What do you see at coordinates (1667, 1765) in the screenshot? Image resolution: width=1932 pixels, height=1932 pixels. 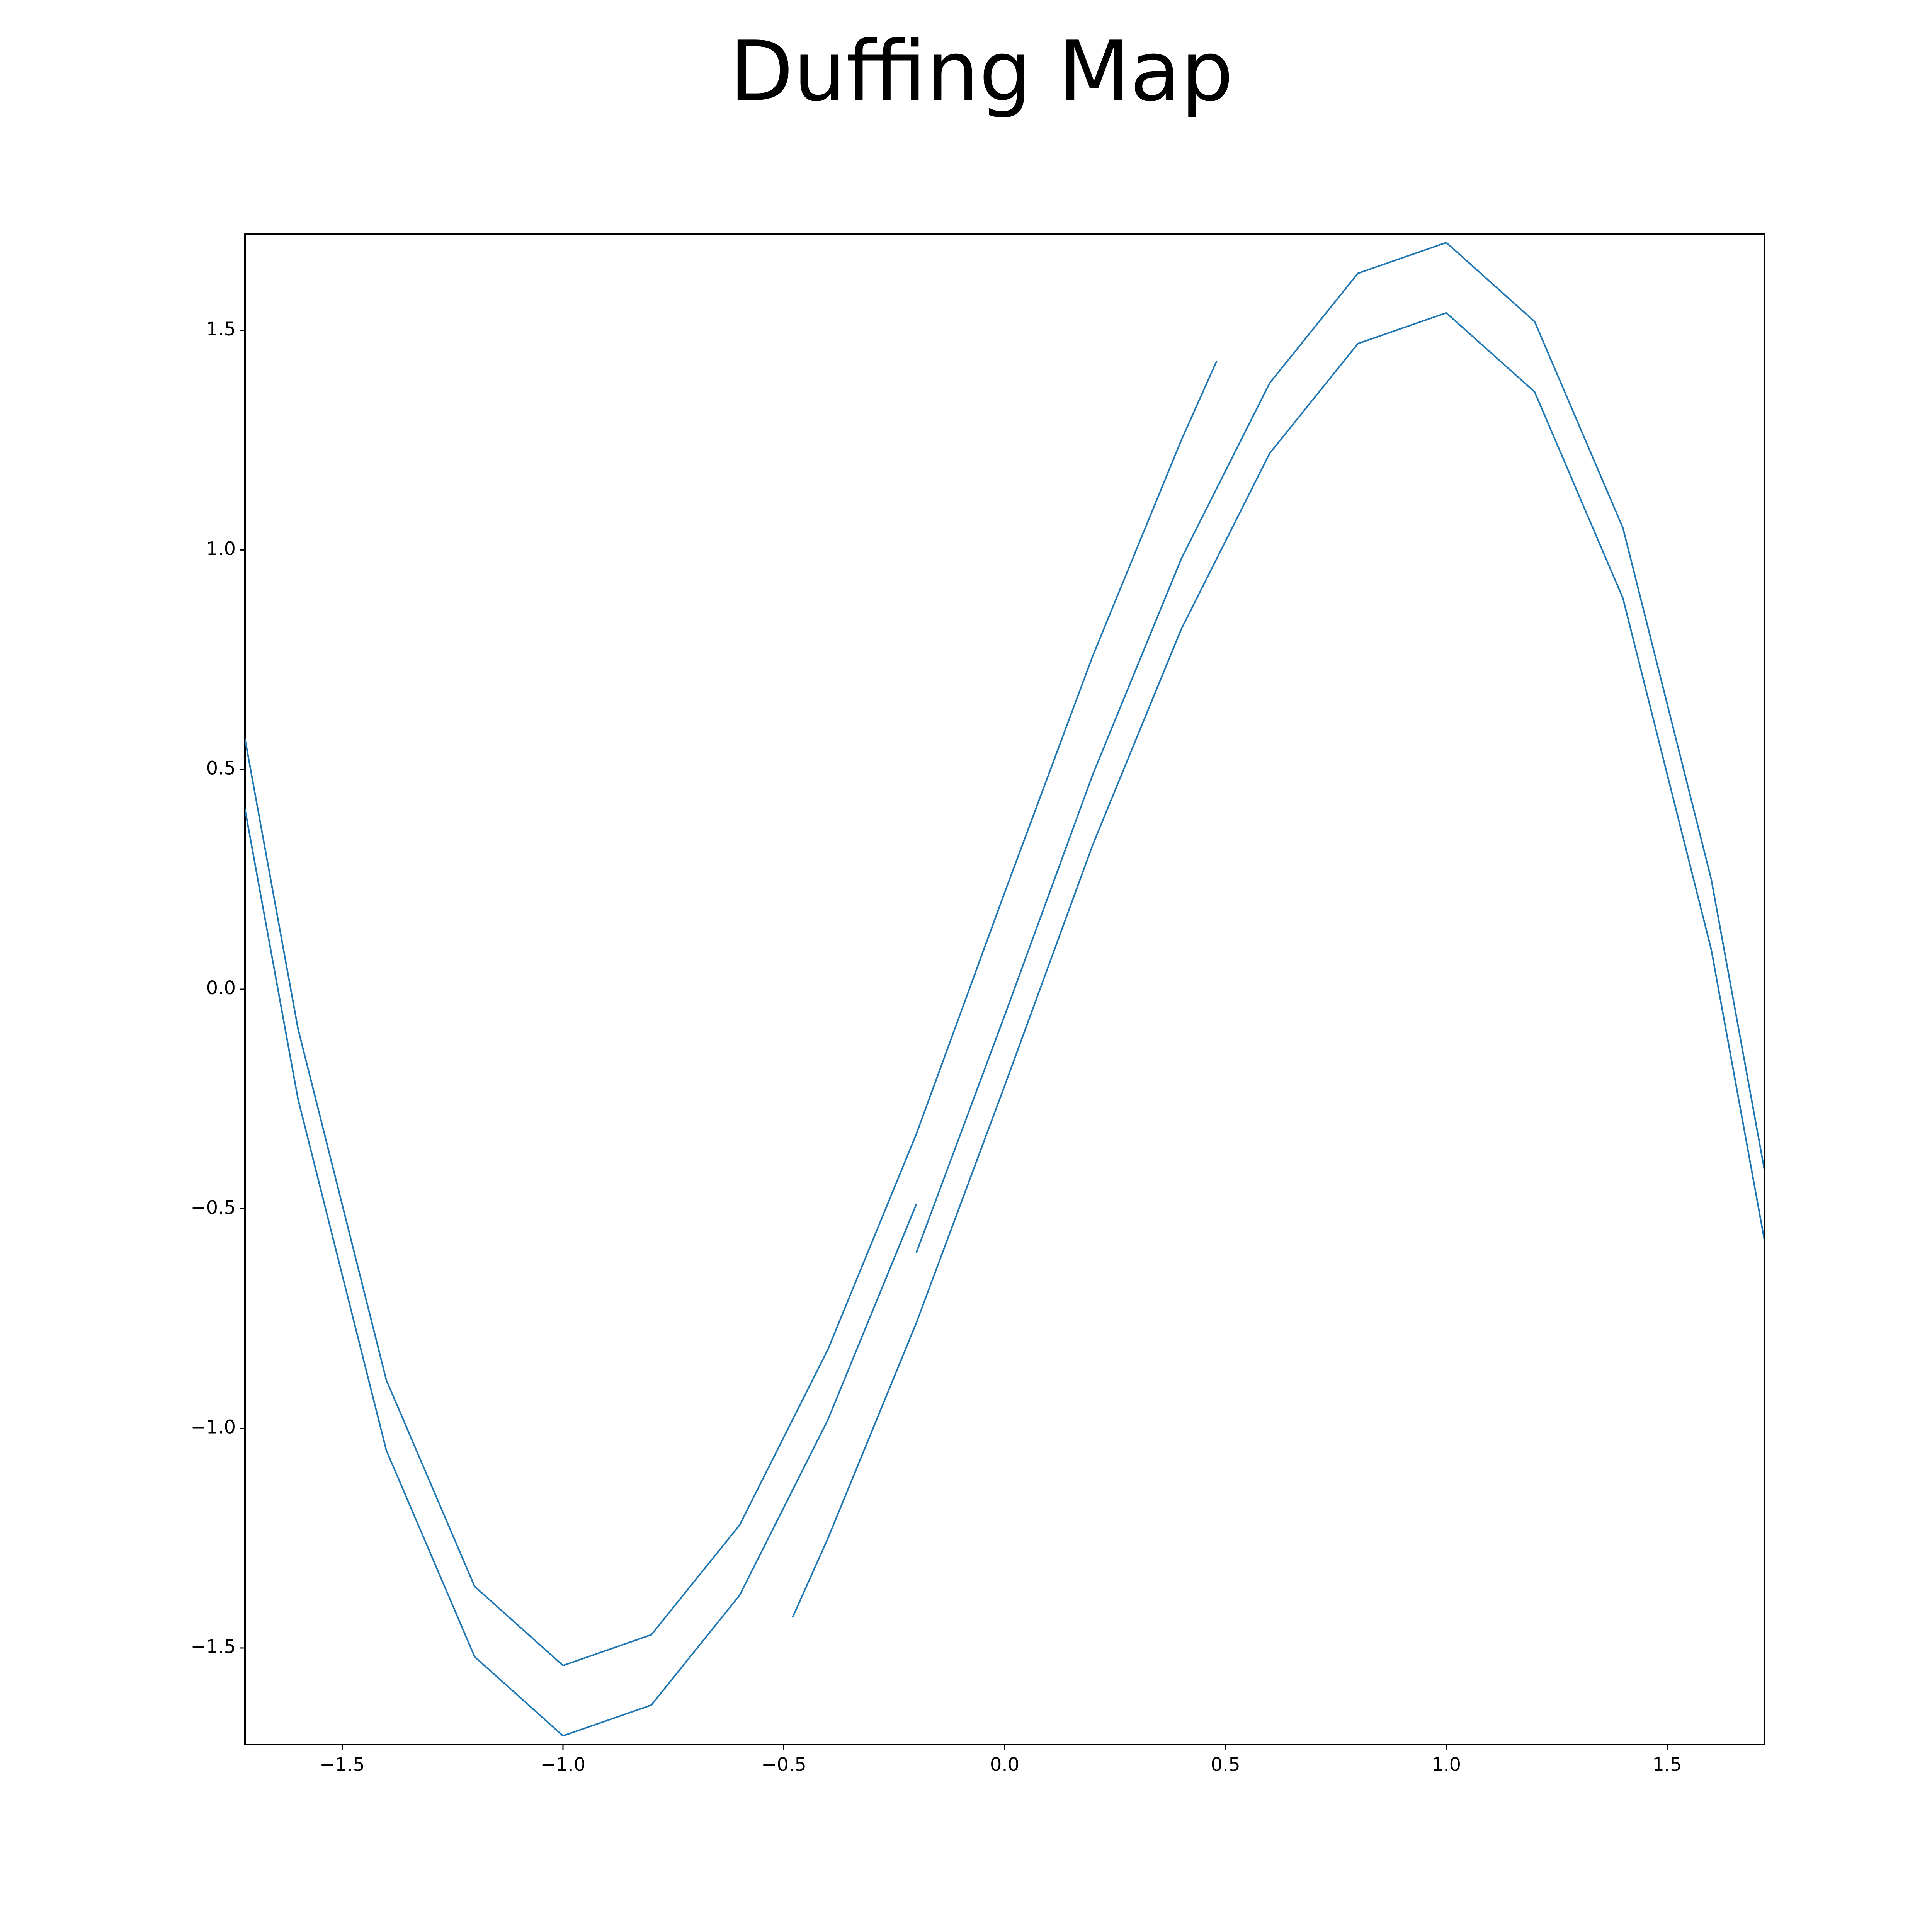 I see `x-tick-label: 1.5` at bounding box center [1667, 1765].